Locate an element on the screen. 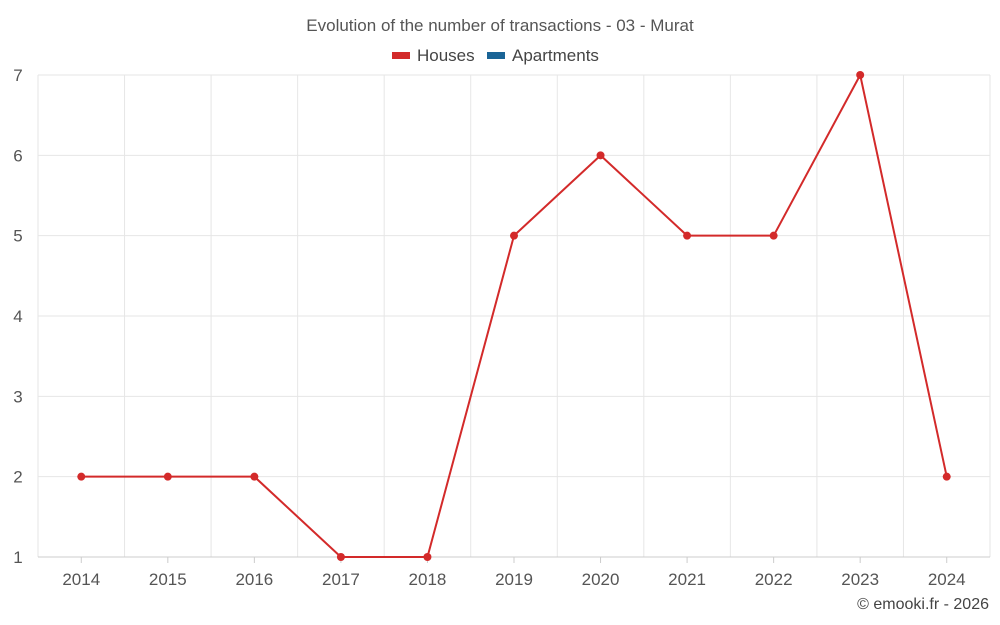 The width and height of the screenshot is (1000, 625). data-point-houses-2015 is located at coordinates (167, 476).